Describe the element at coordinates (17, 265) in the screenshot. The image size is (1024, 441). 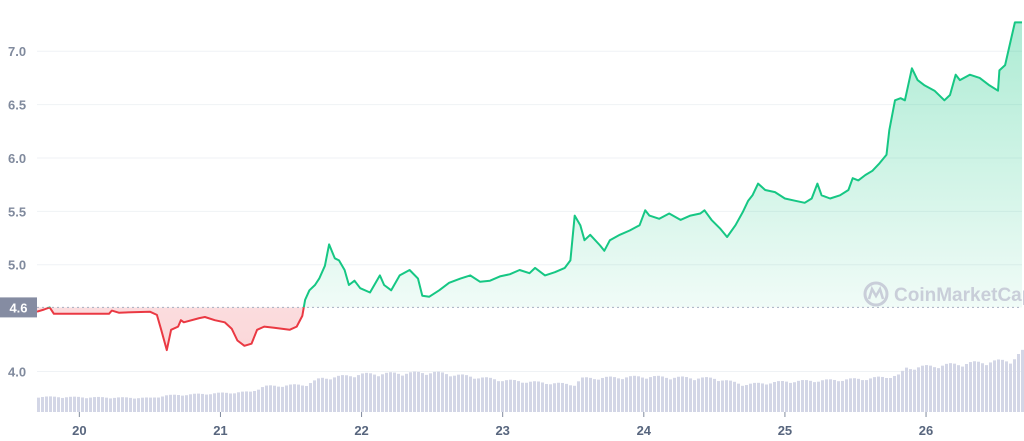
I see `y-tick-label: 5.0` at that location.